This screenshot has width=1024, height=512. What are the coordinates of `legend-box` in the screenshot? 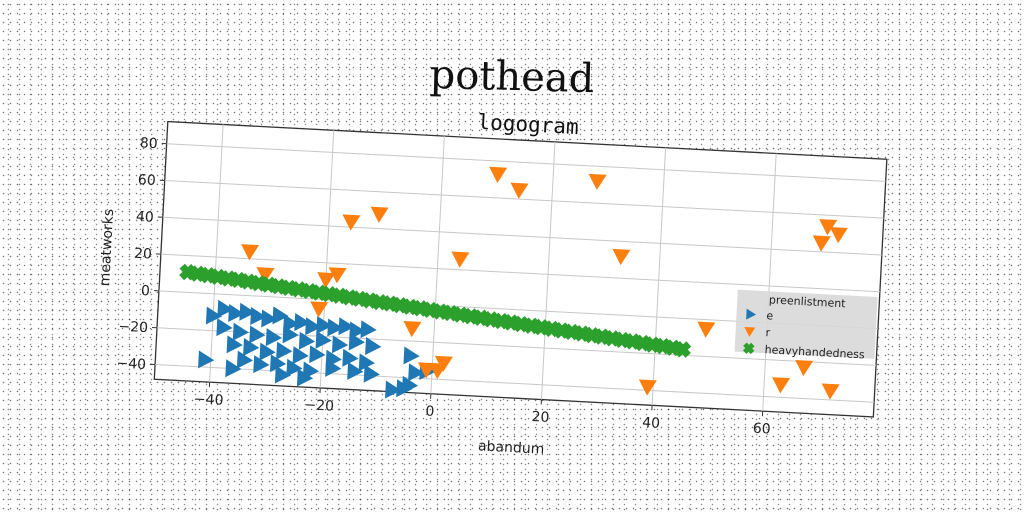 It's located at (806, 324).